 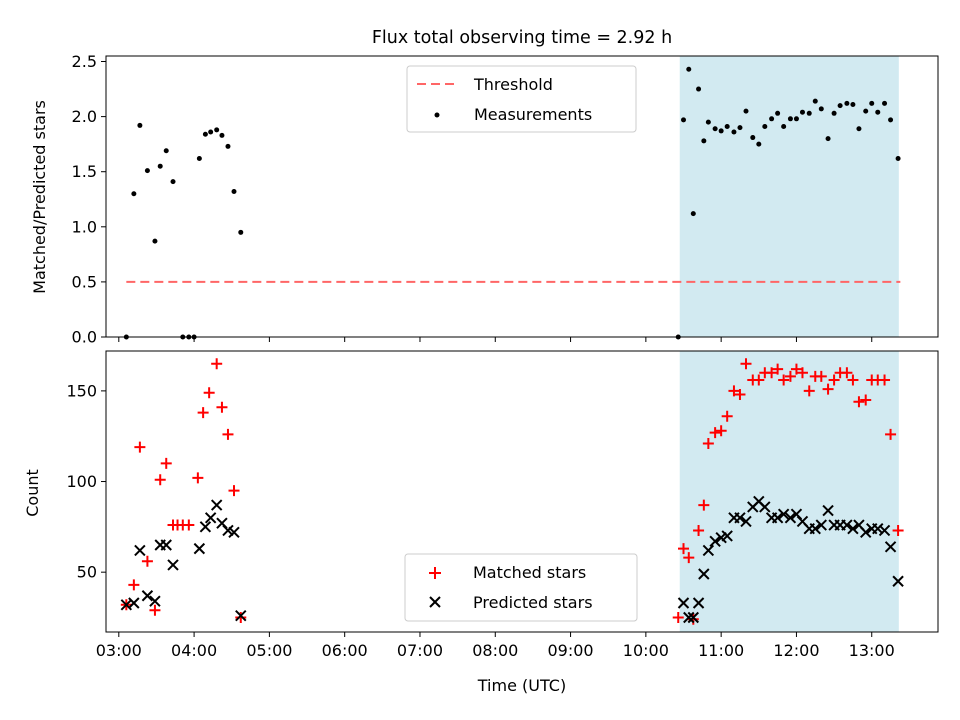 What do you see at coordinates (789, 196) in the screenshot?
I see `ratio-shaded-span` at bounding box center [789, 196].